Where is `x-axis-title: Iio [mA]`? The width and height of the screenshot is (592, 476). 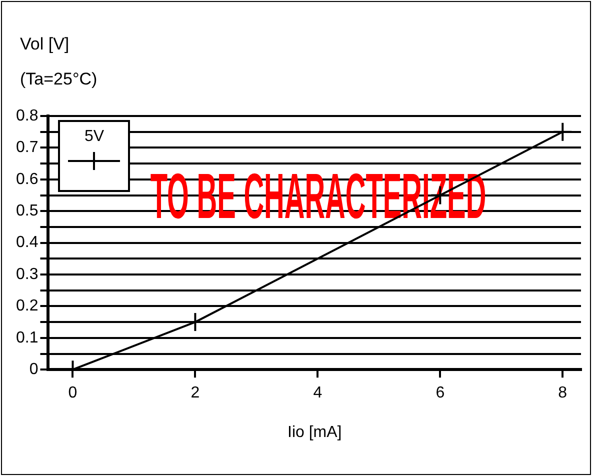
x-axis-title: Iio [mA] is located at coordinates (315, 432).